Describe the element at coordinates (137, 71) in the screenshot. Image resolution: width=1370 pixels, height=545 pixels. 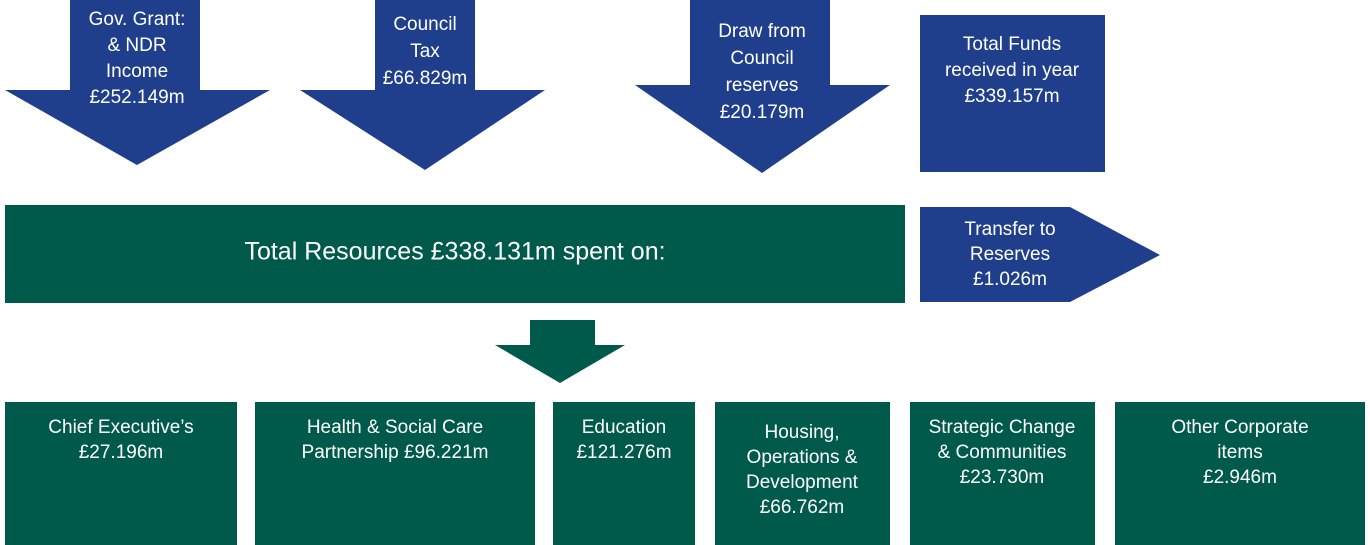
I see `source-label: Income` at that location.